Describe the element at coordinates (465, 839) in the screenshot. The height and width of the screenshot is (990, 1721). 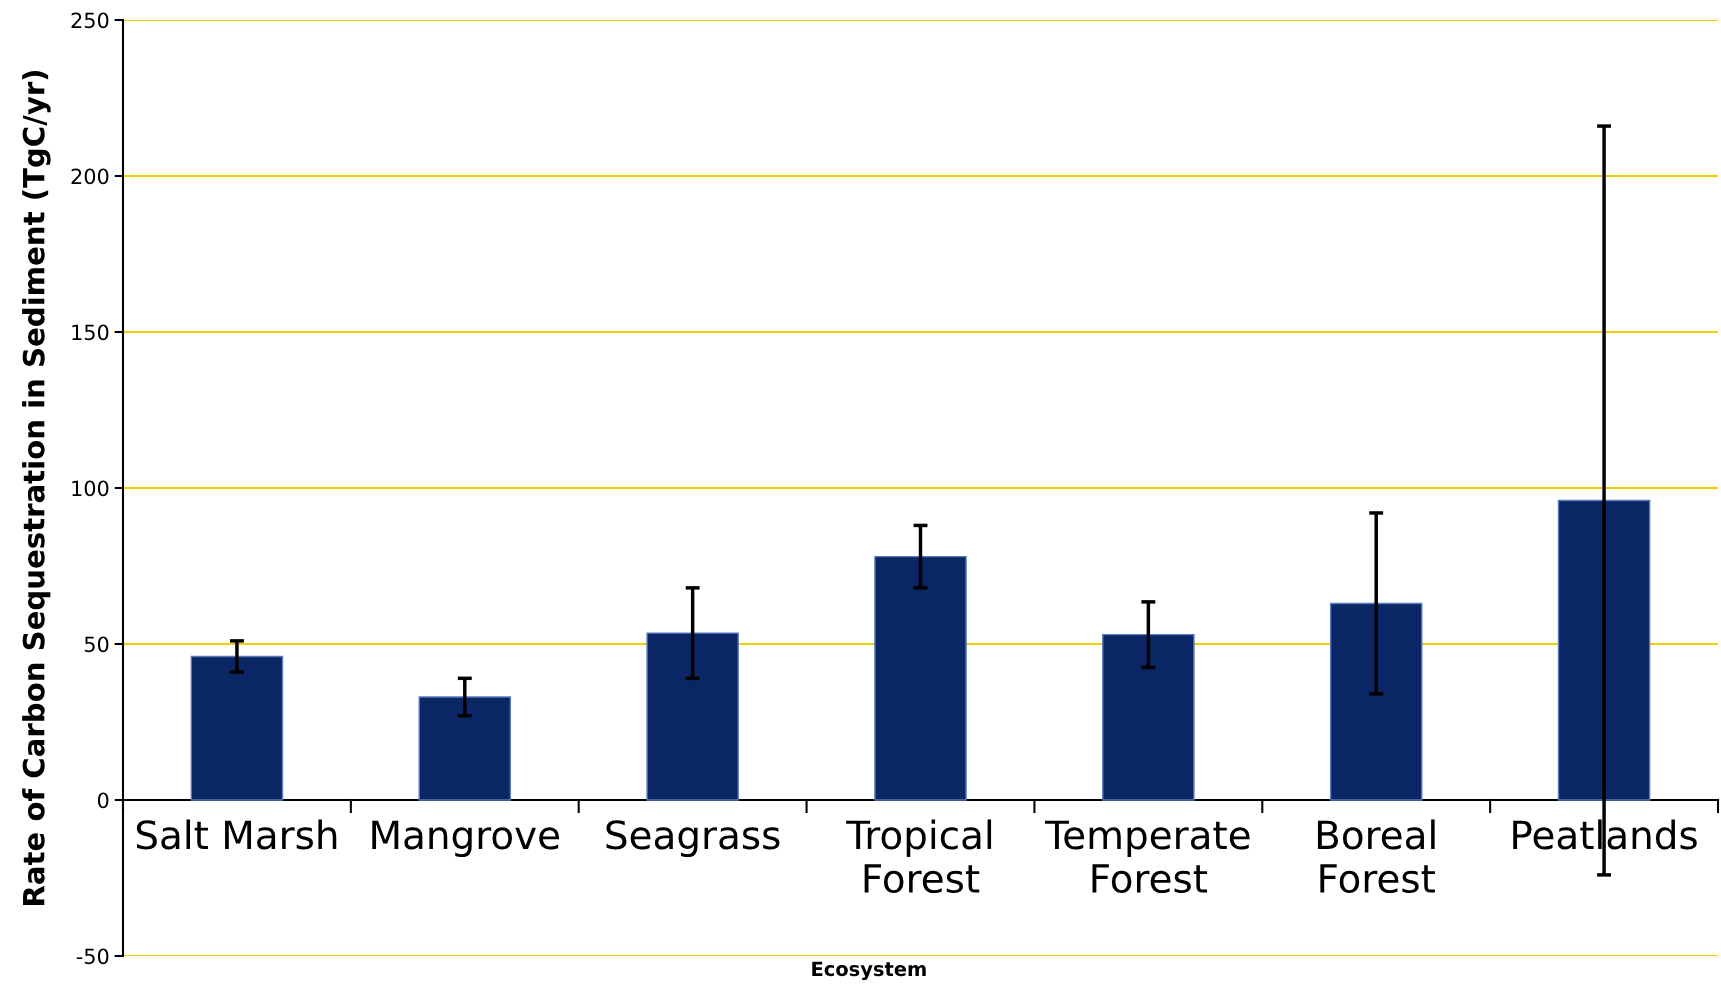
I see `x-tick-label: Mangrove` at that location.